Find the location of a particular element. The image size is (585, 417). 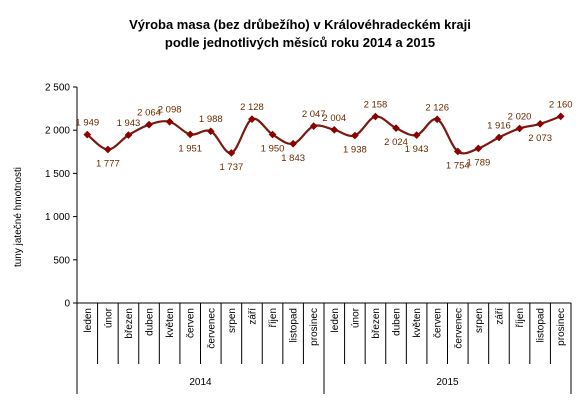

data-label: 2 160 is located at coordinates (561, 104).